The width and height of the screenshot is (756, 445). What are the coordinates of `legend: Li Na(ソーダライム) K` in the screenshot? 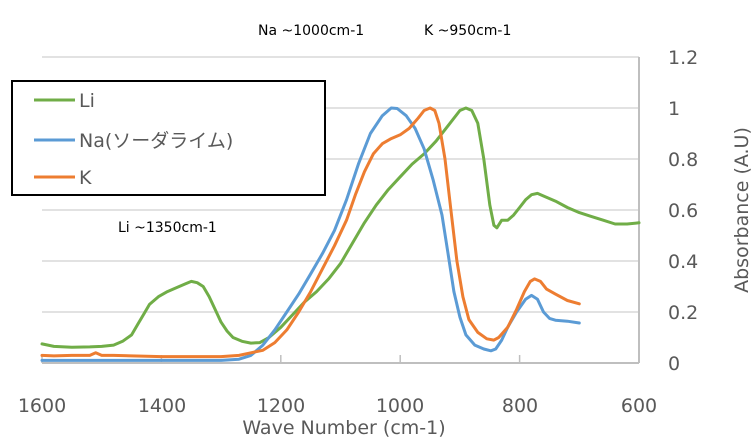 It's located at (168, 138).